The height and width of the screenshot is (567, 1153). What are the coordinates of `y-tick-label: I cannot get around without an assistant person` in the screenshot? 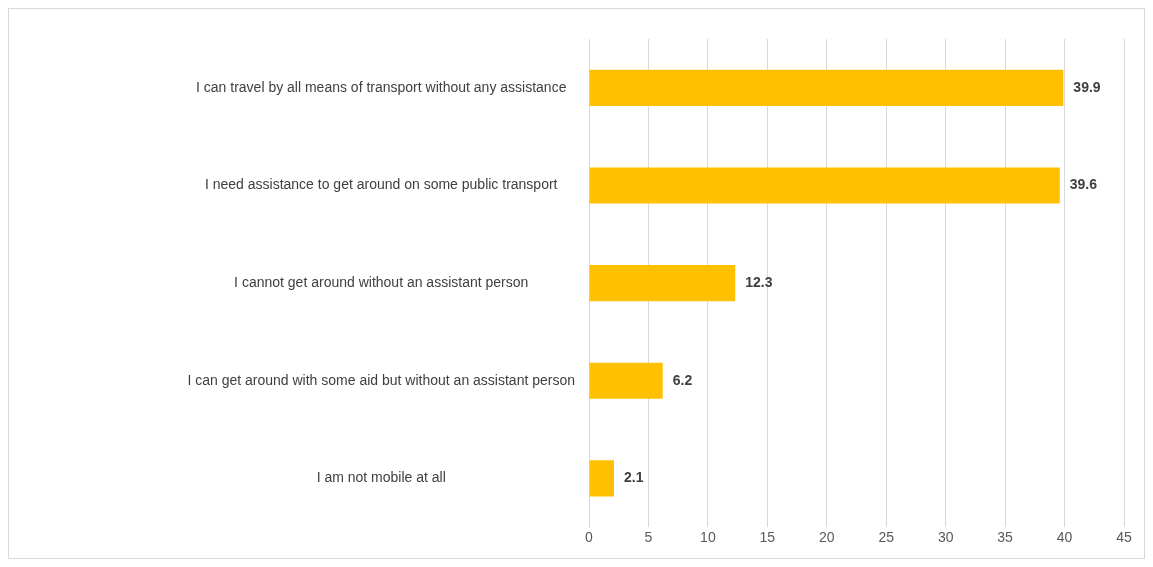 It's located at (381, 281).